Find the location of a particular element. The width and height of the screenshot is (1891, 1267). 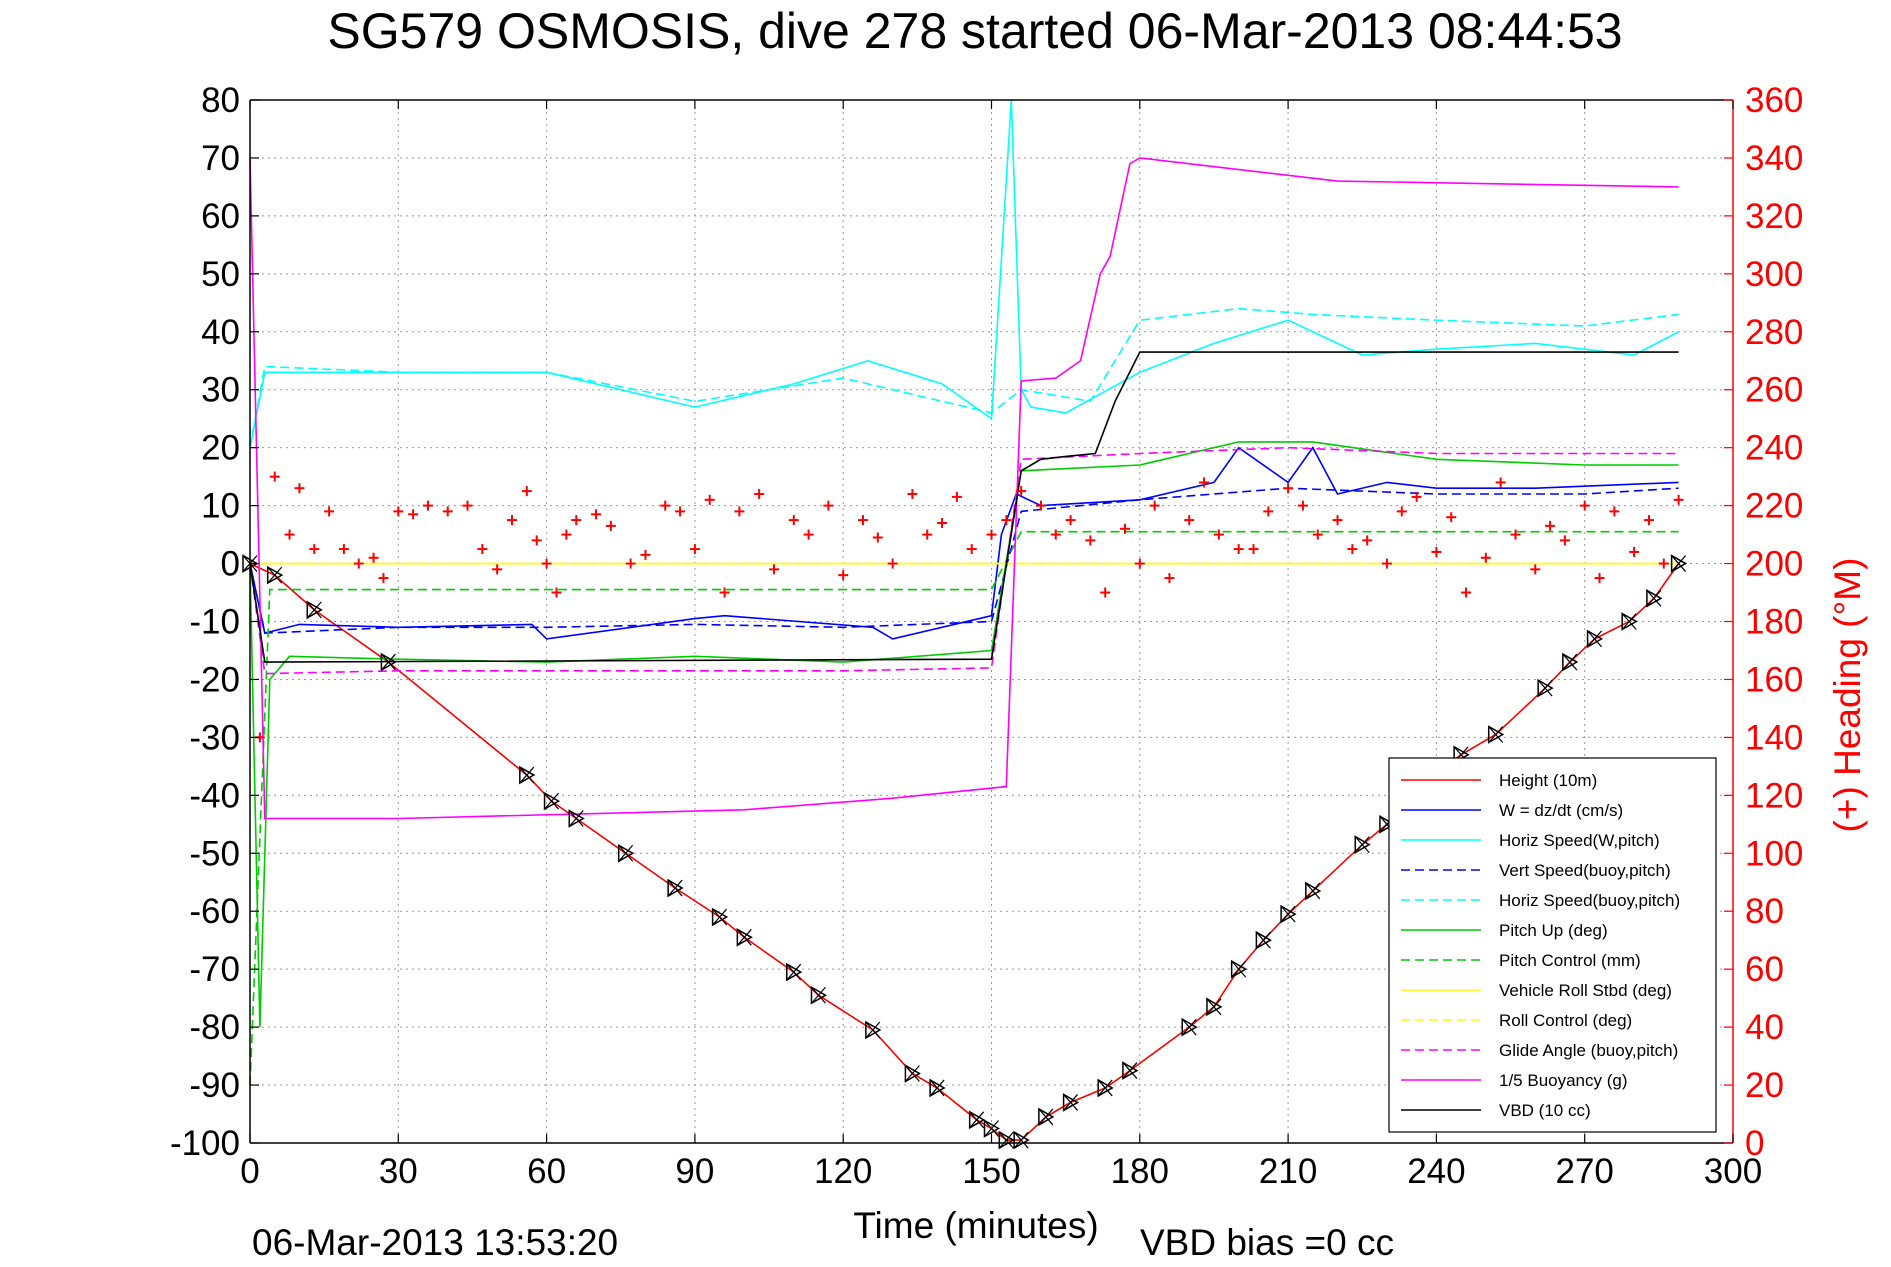

legend-label: Vert Speed(buoy,pitch) is located at coordinates (1585, 870).